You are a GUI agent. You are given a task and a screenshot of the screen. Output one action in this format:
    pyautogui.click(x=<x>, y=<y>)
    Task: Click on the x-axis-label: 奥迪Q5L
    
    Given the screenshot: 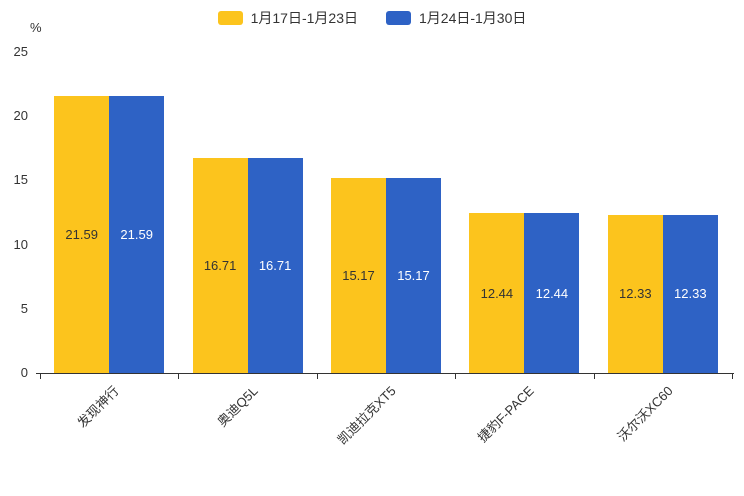 What is the action you would take?
    pyautogui.click(x=237, y=406)
    